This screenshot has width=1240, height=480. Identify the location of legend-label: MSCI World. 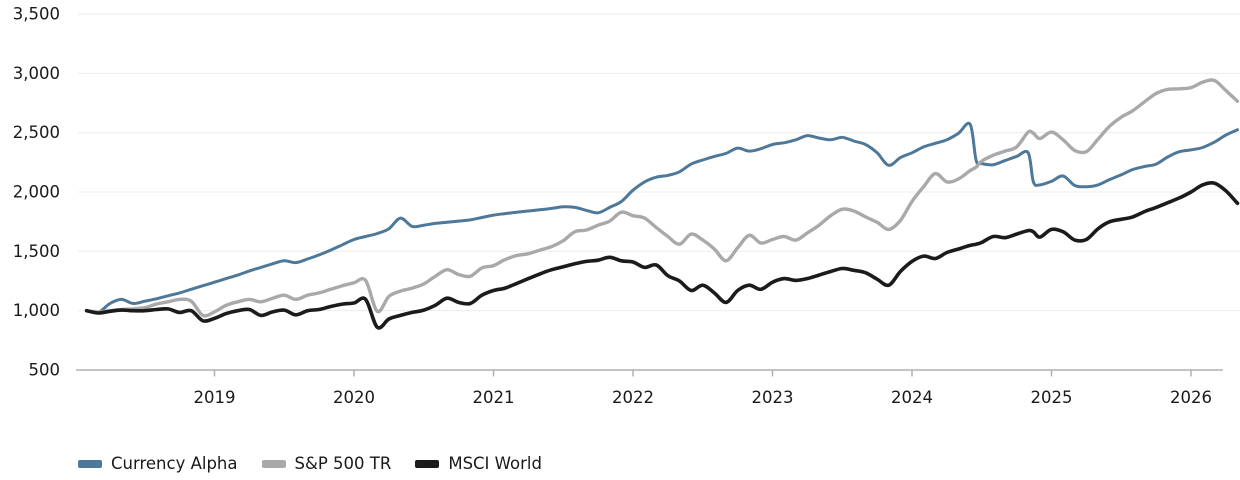
(495, 463).